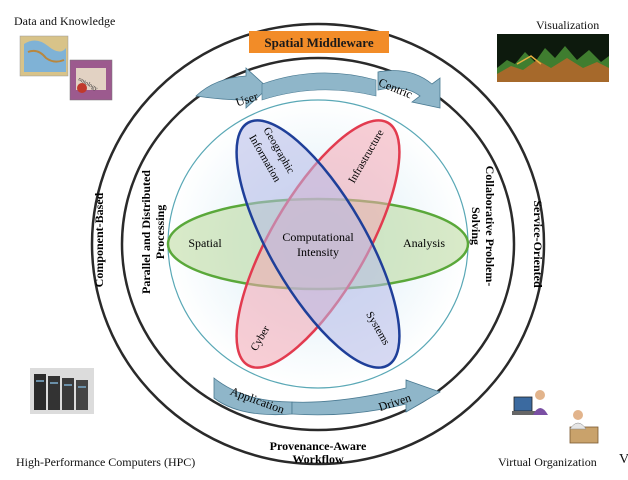  I want to click on provenance-label-1: Provenance-Aware, so click(318, 446).